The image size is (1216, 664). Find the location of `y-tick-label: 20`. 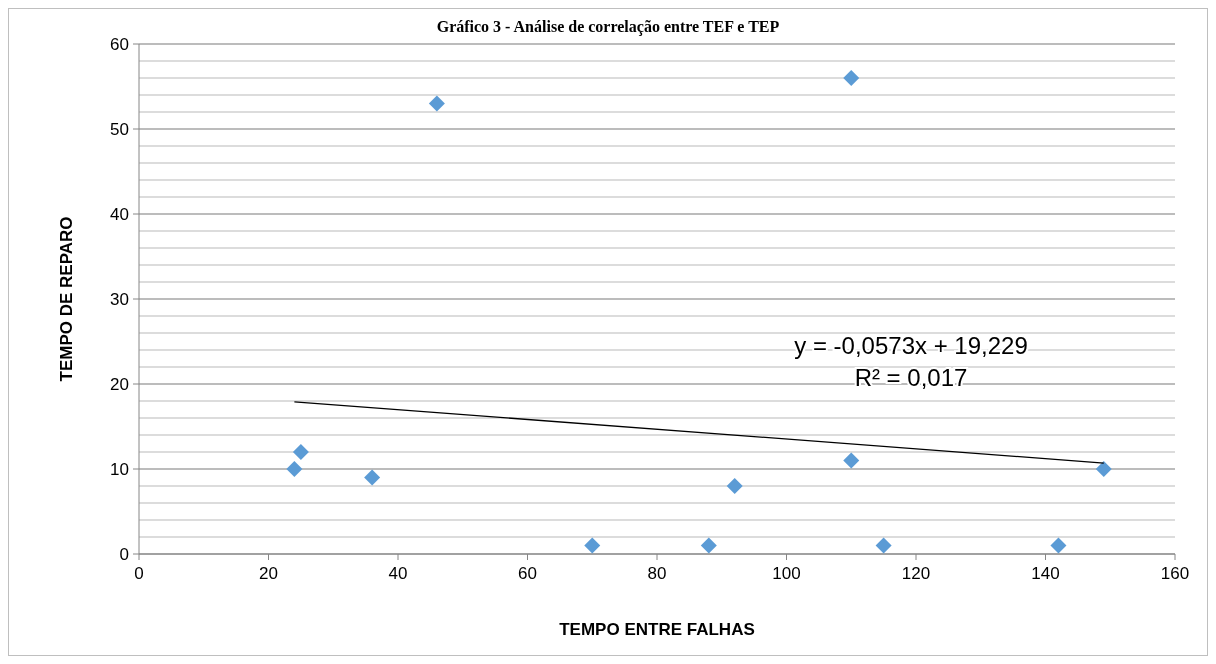

y-tick-label: 20 is located at coordinates (119, 384).